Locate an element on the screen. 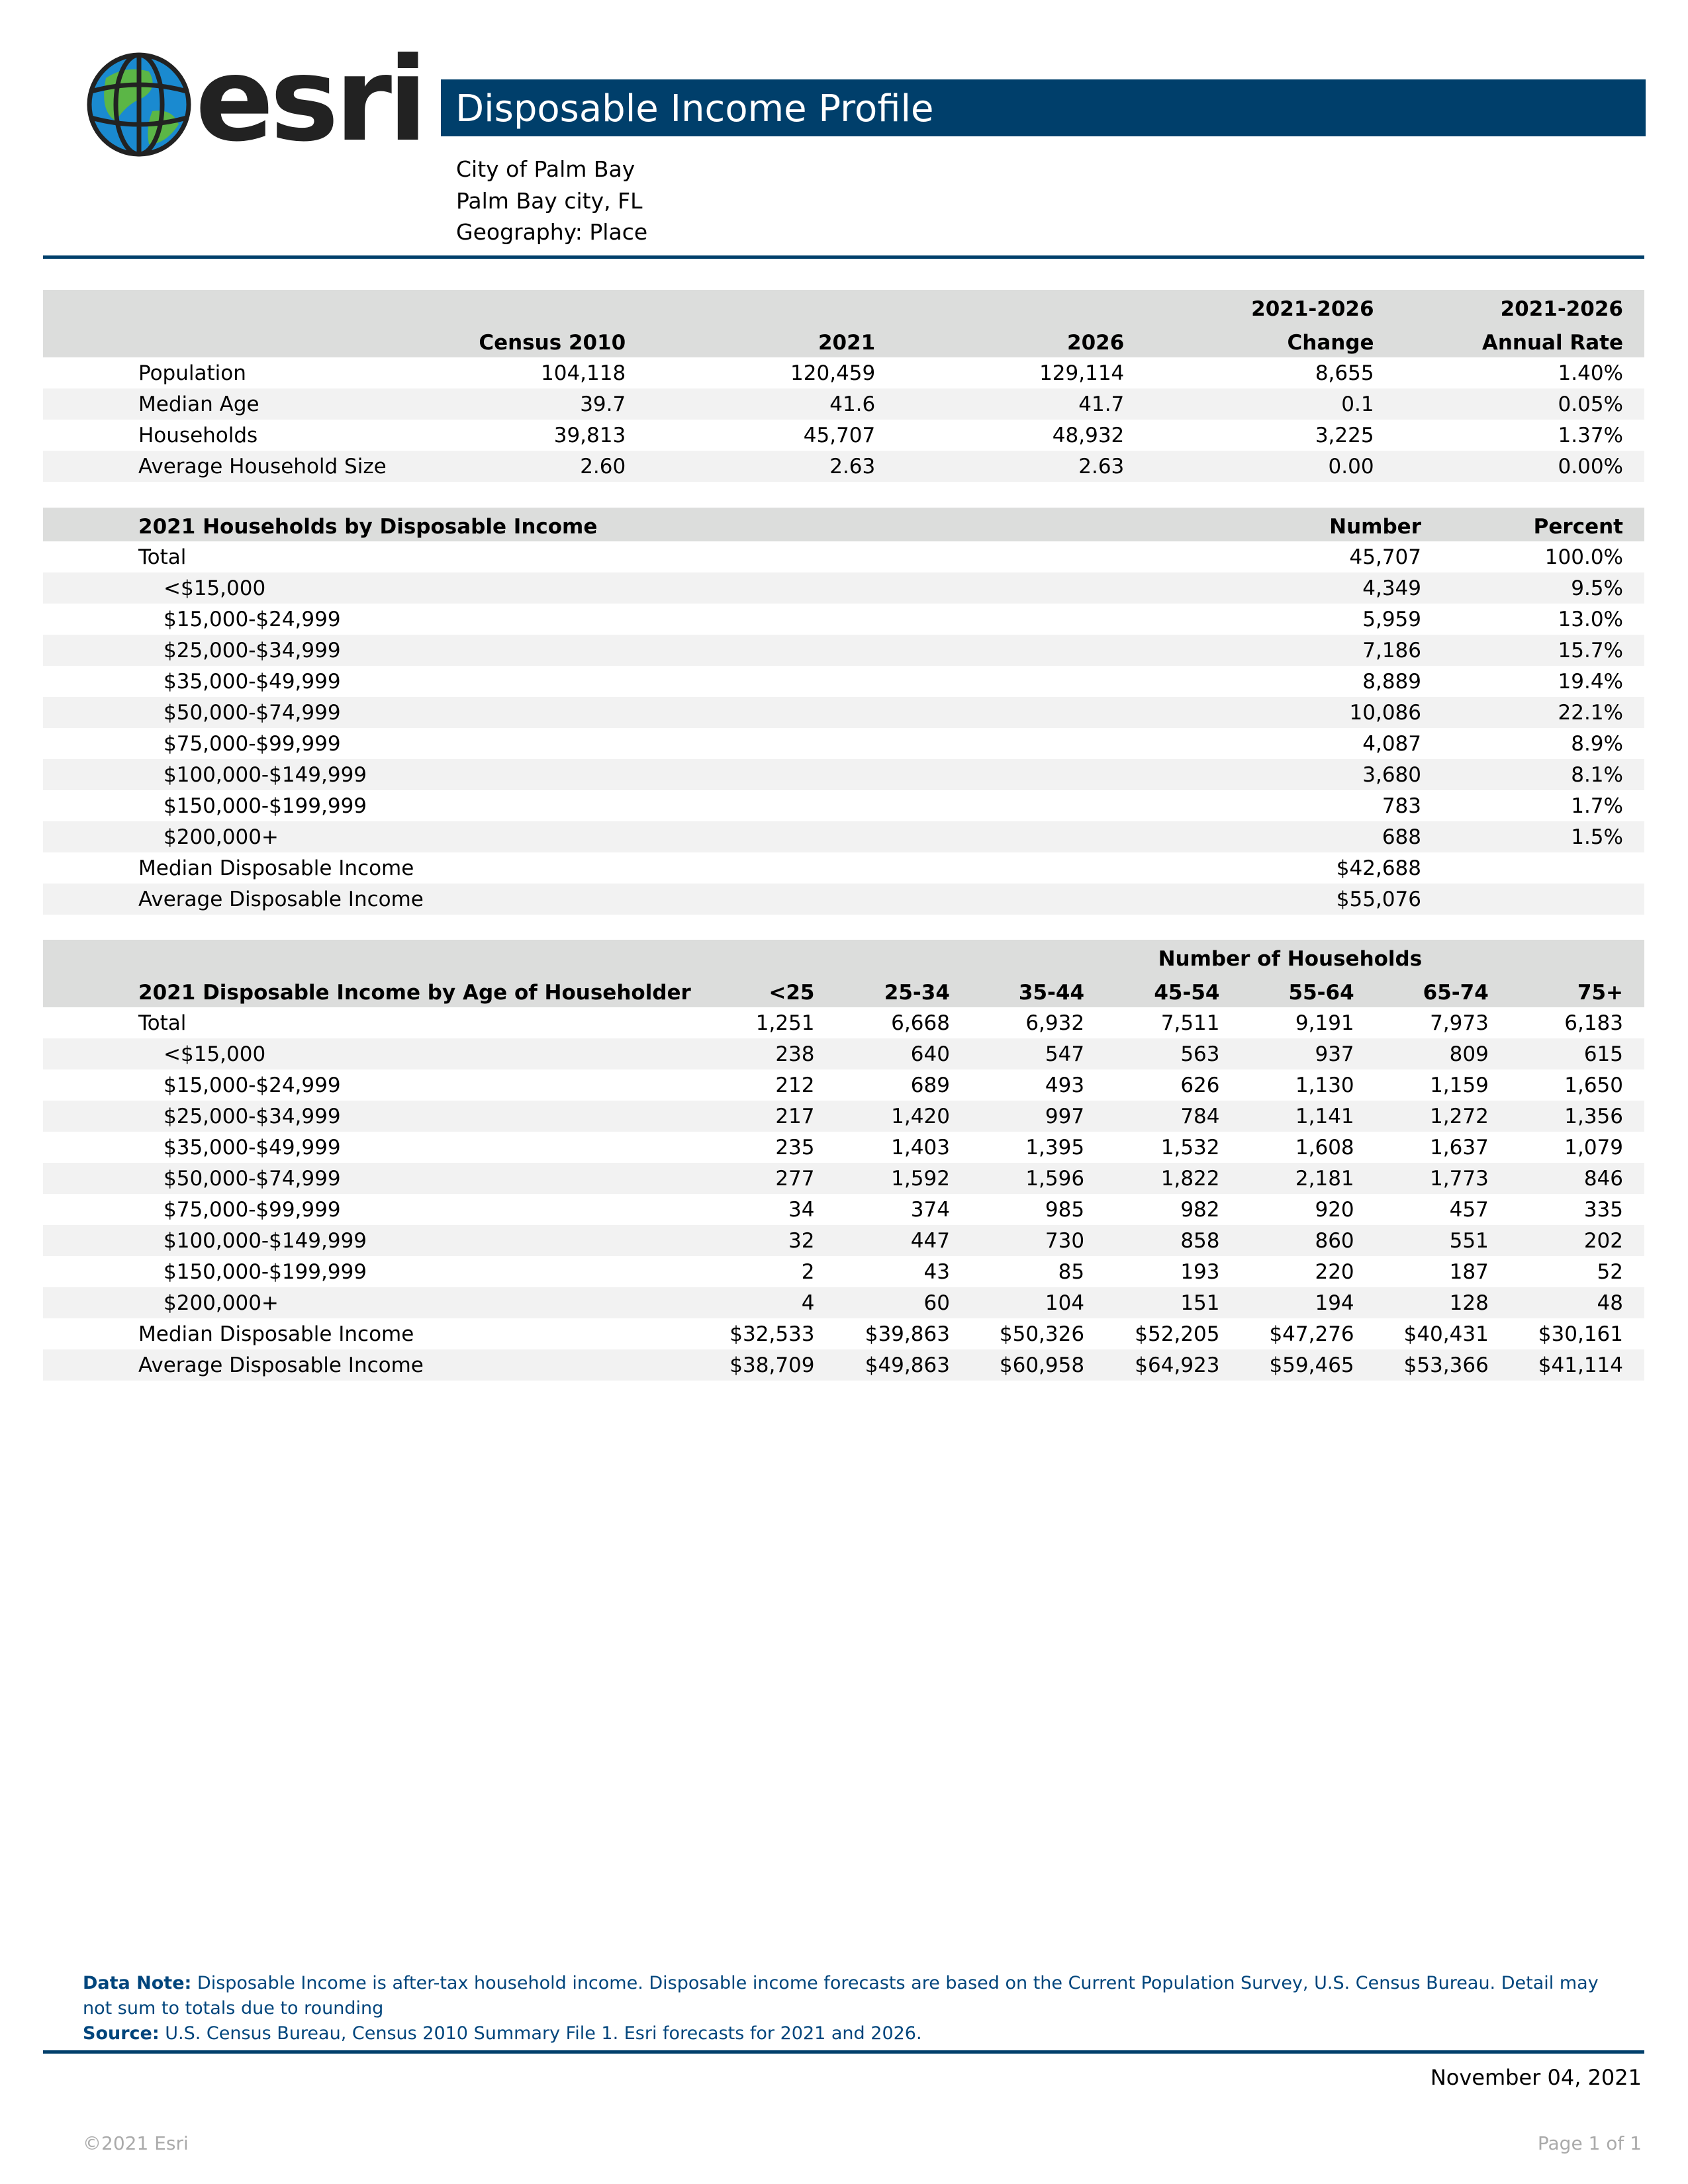 Image resolution: width=1688 pixels, height=2184 pixels. row-label: Median Disposable Income is located at coordinates (276, 868).